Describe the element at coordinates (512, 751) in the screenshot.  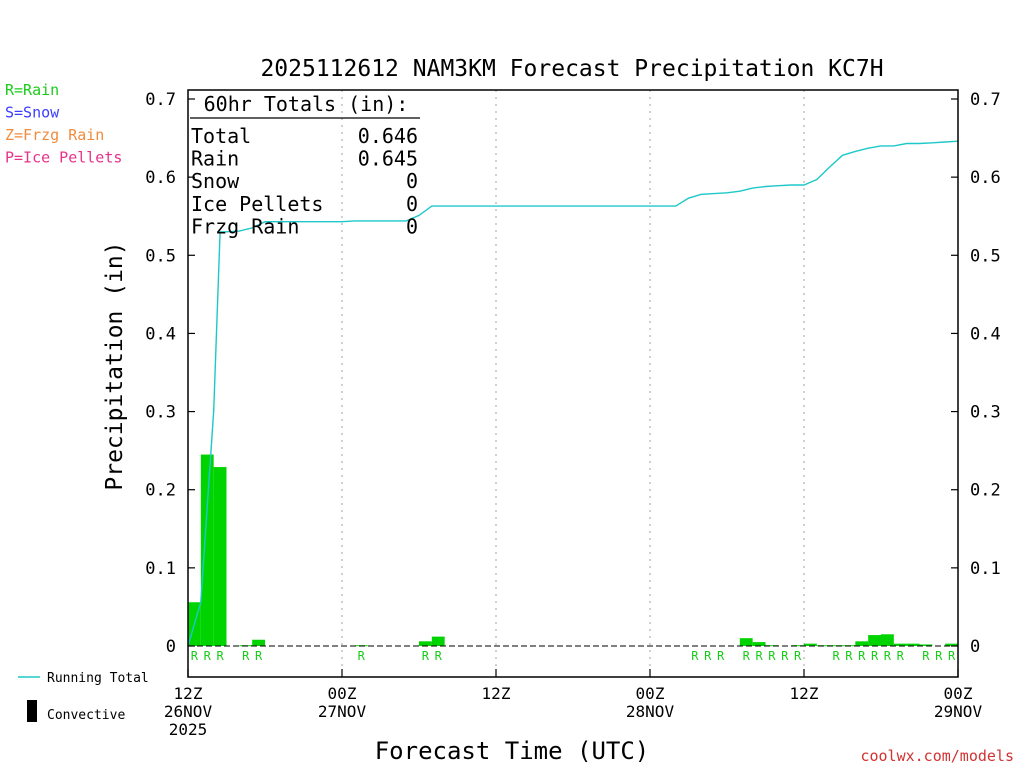
I see `x-axis-label: Forecast Time (UTC)` at that location.